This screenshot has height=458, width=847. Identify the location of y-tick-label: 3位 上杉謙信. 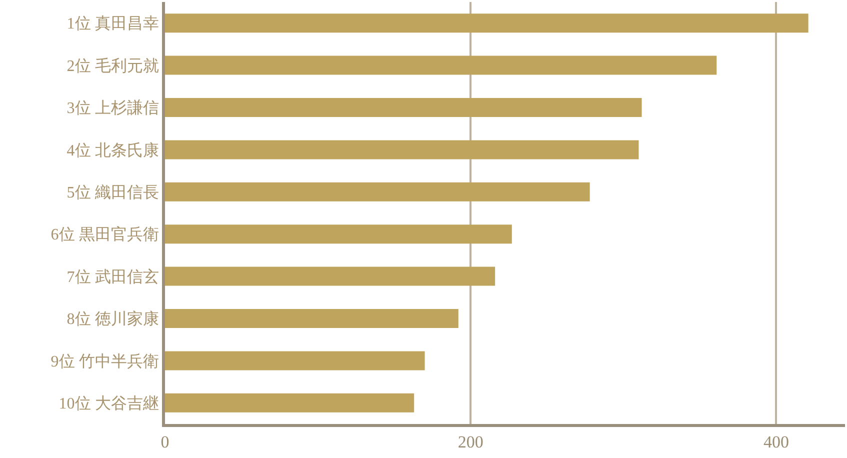
(112, 108).